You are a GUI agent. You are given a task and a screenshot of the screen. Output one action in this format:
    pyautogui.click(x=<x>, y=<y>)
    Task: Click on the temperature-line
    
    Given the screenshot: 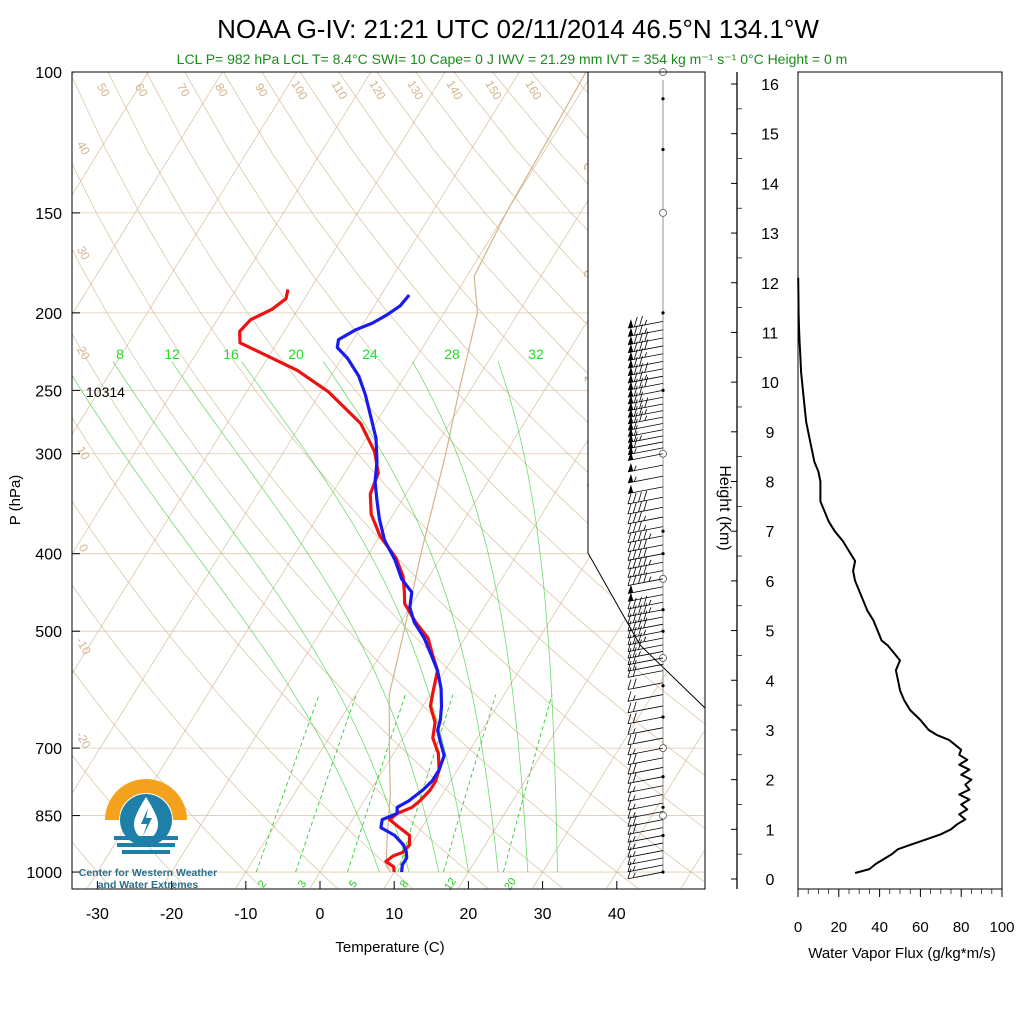 What is the action you would take?
    pyautogui.click(x=339, y=581)
    